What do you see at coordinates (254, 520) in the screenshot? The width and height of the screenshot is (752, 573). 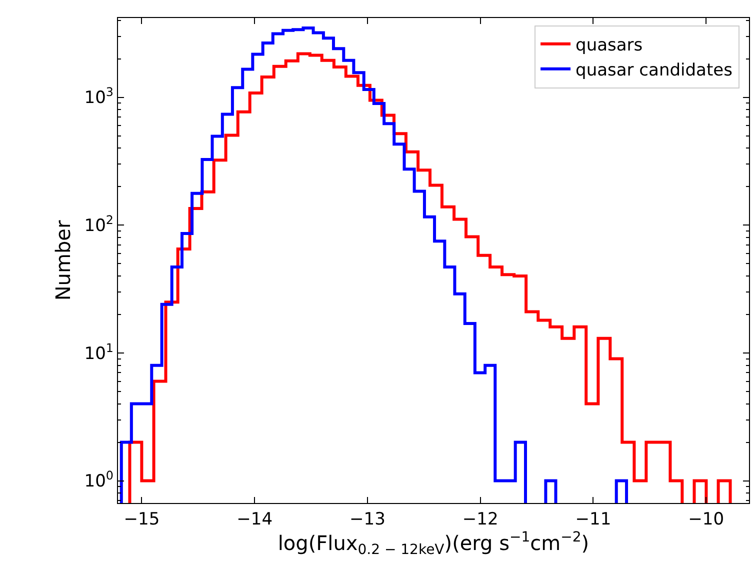 I see `x-tick-label: −14` at bounding box center [254, 520].